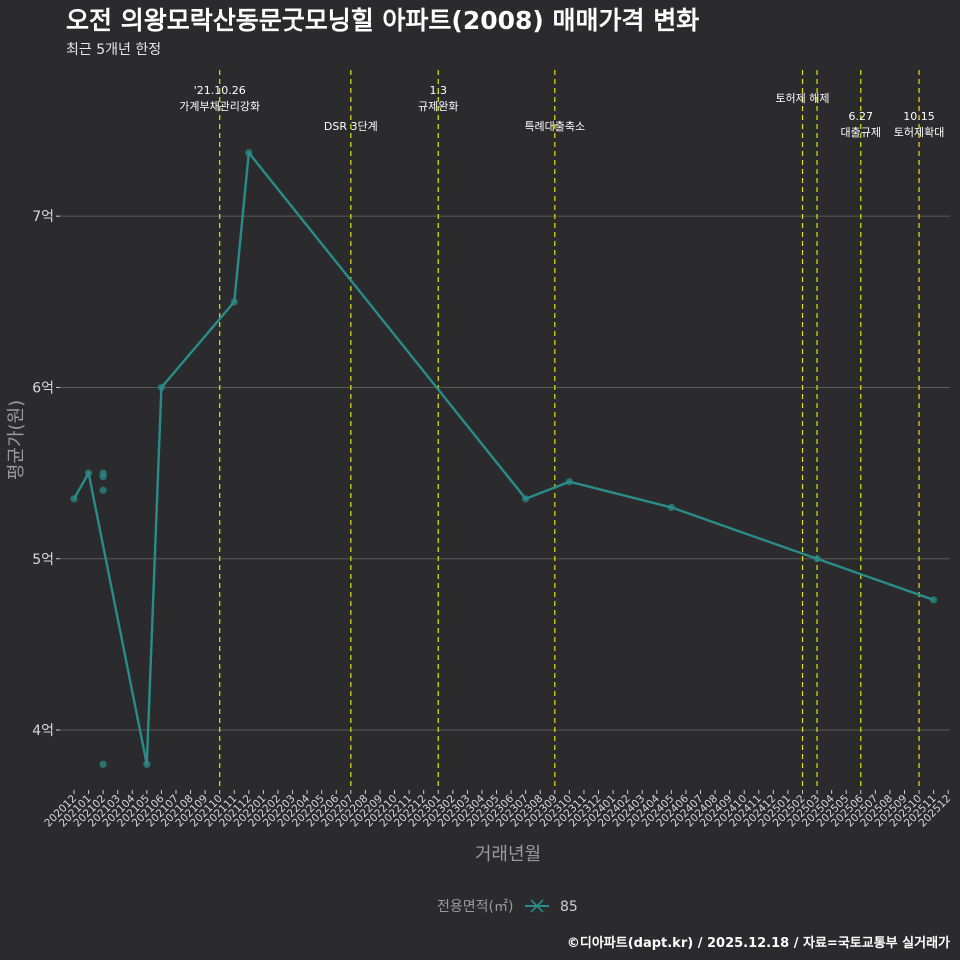 This screenshot has height=960, width=960. Describe the element at coordinates (113, 50) in the screenshot. I see `chart-subtitle: 최근 5개년 한정` at that location.